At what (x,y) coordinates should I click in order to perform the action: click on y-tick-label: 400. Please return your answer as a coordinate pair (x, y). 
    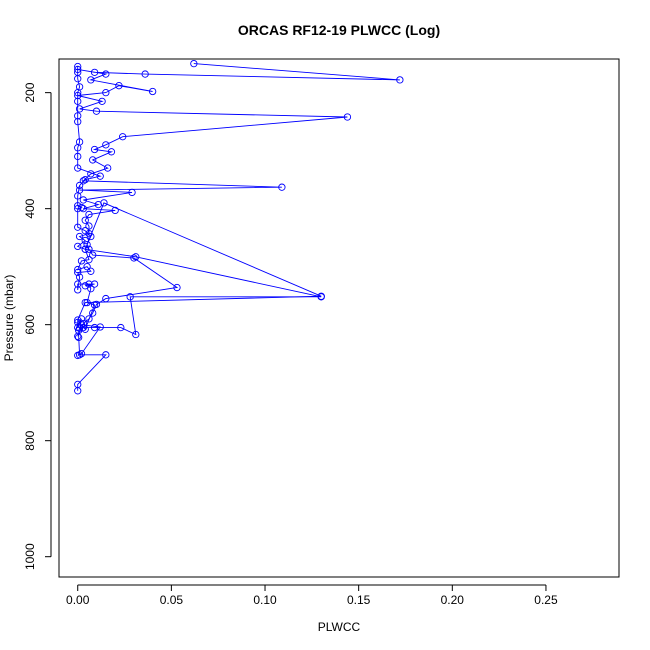
    Looking at the image, I should click on (30, 208).